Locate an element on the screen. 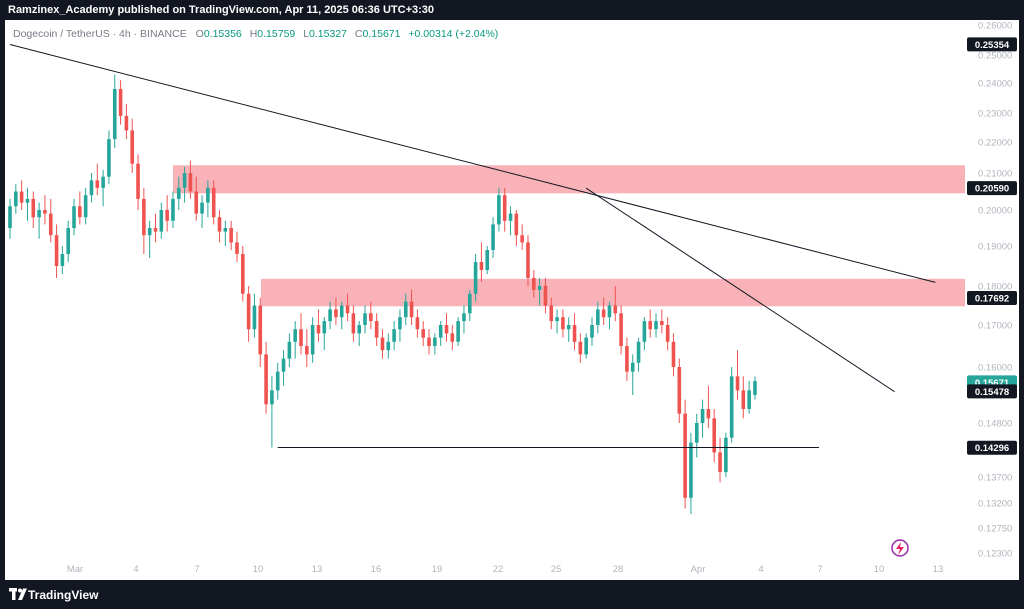  time-tick-label: 13 is located at coordinates (317, 569).